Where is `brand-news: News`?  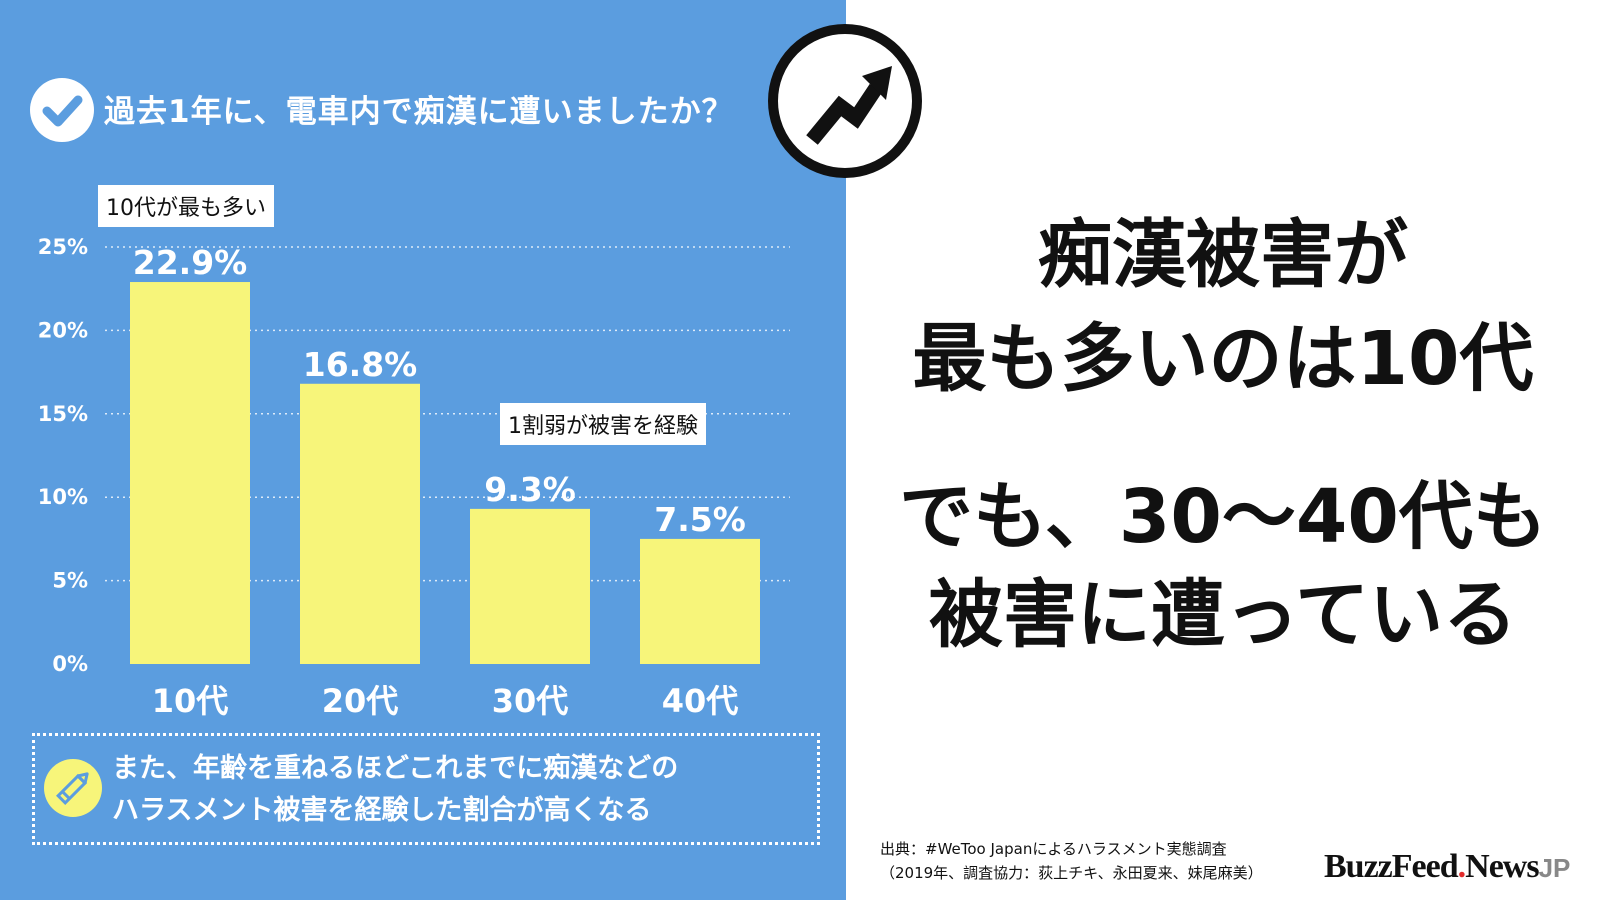
brand-news: News is located at coordinates (1502, 866).